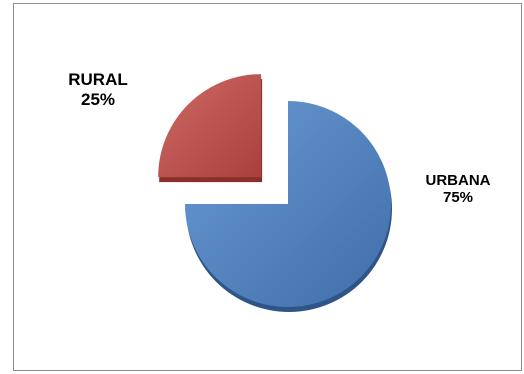 Image resolution: width=524 pixels, height=374 pixels. I want to click on slice-percent-rural: 25%, so click(98, 99).